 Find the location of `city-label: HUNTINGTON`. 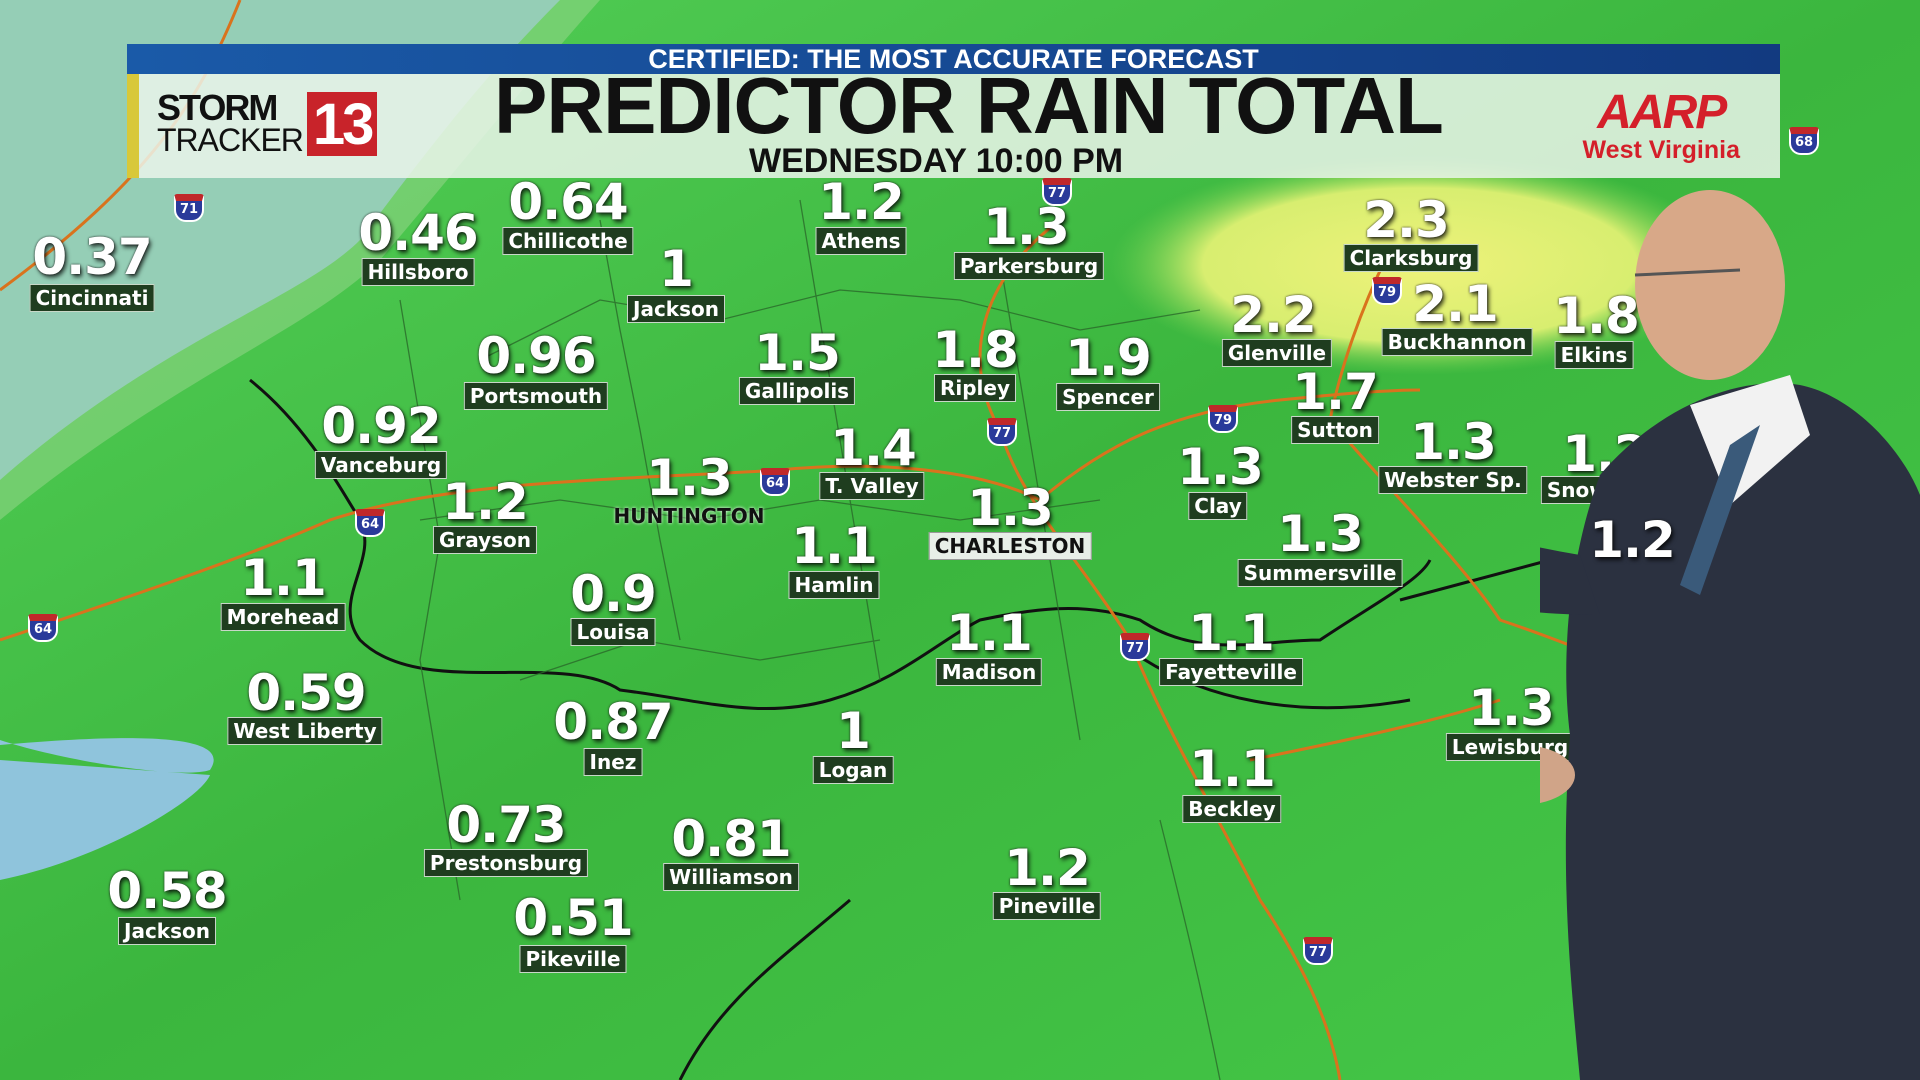

city-label: HUNTINGTON is located at coordinates (689, 516).